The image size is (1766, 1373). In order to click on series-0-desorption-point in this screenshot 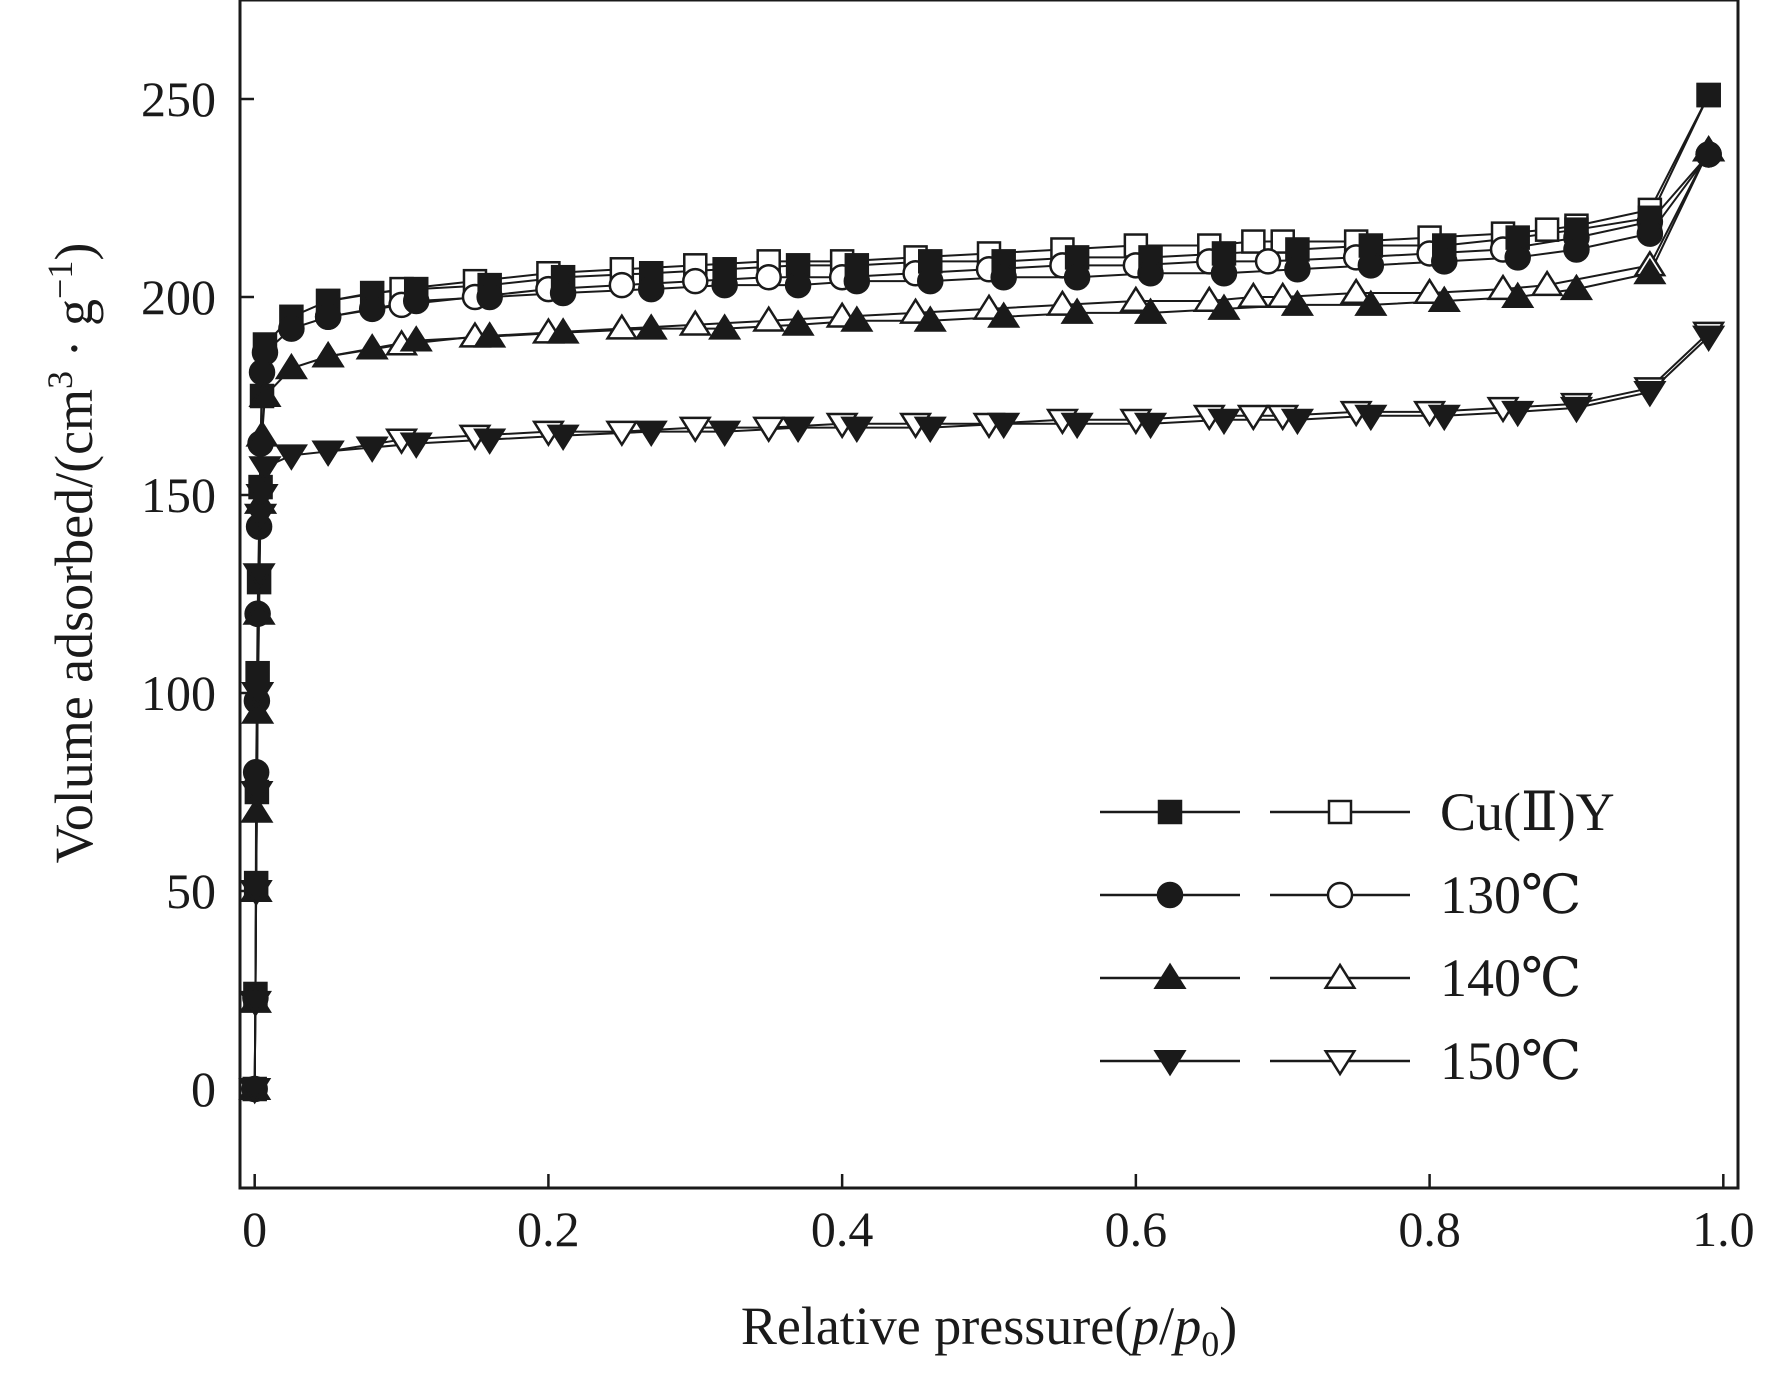, I will do `click(1253, 241)`.